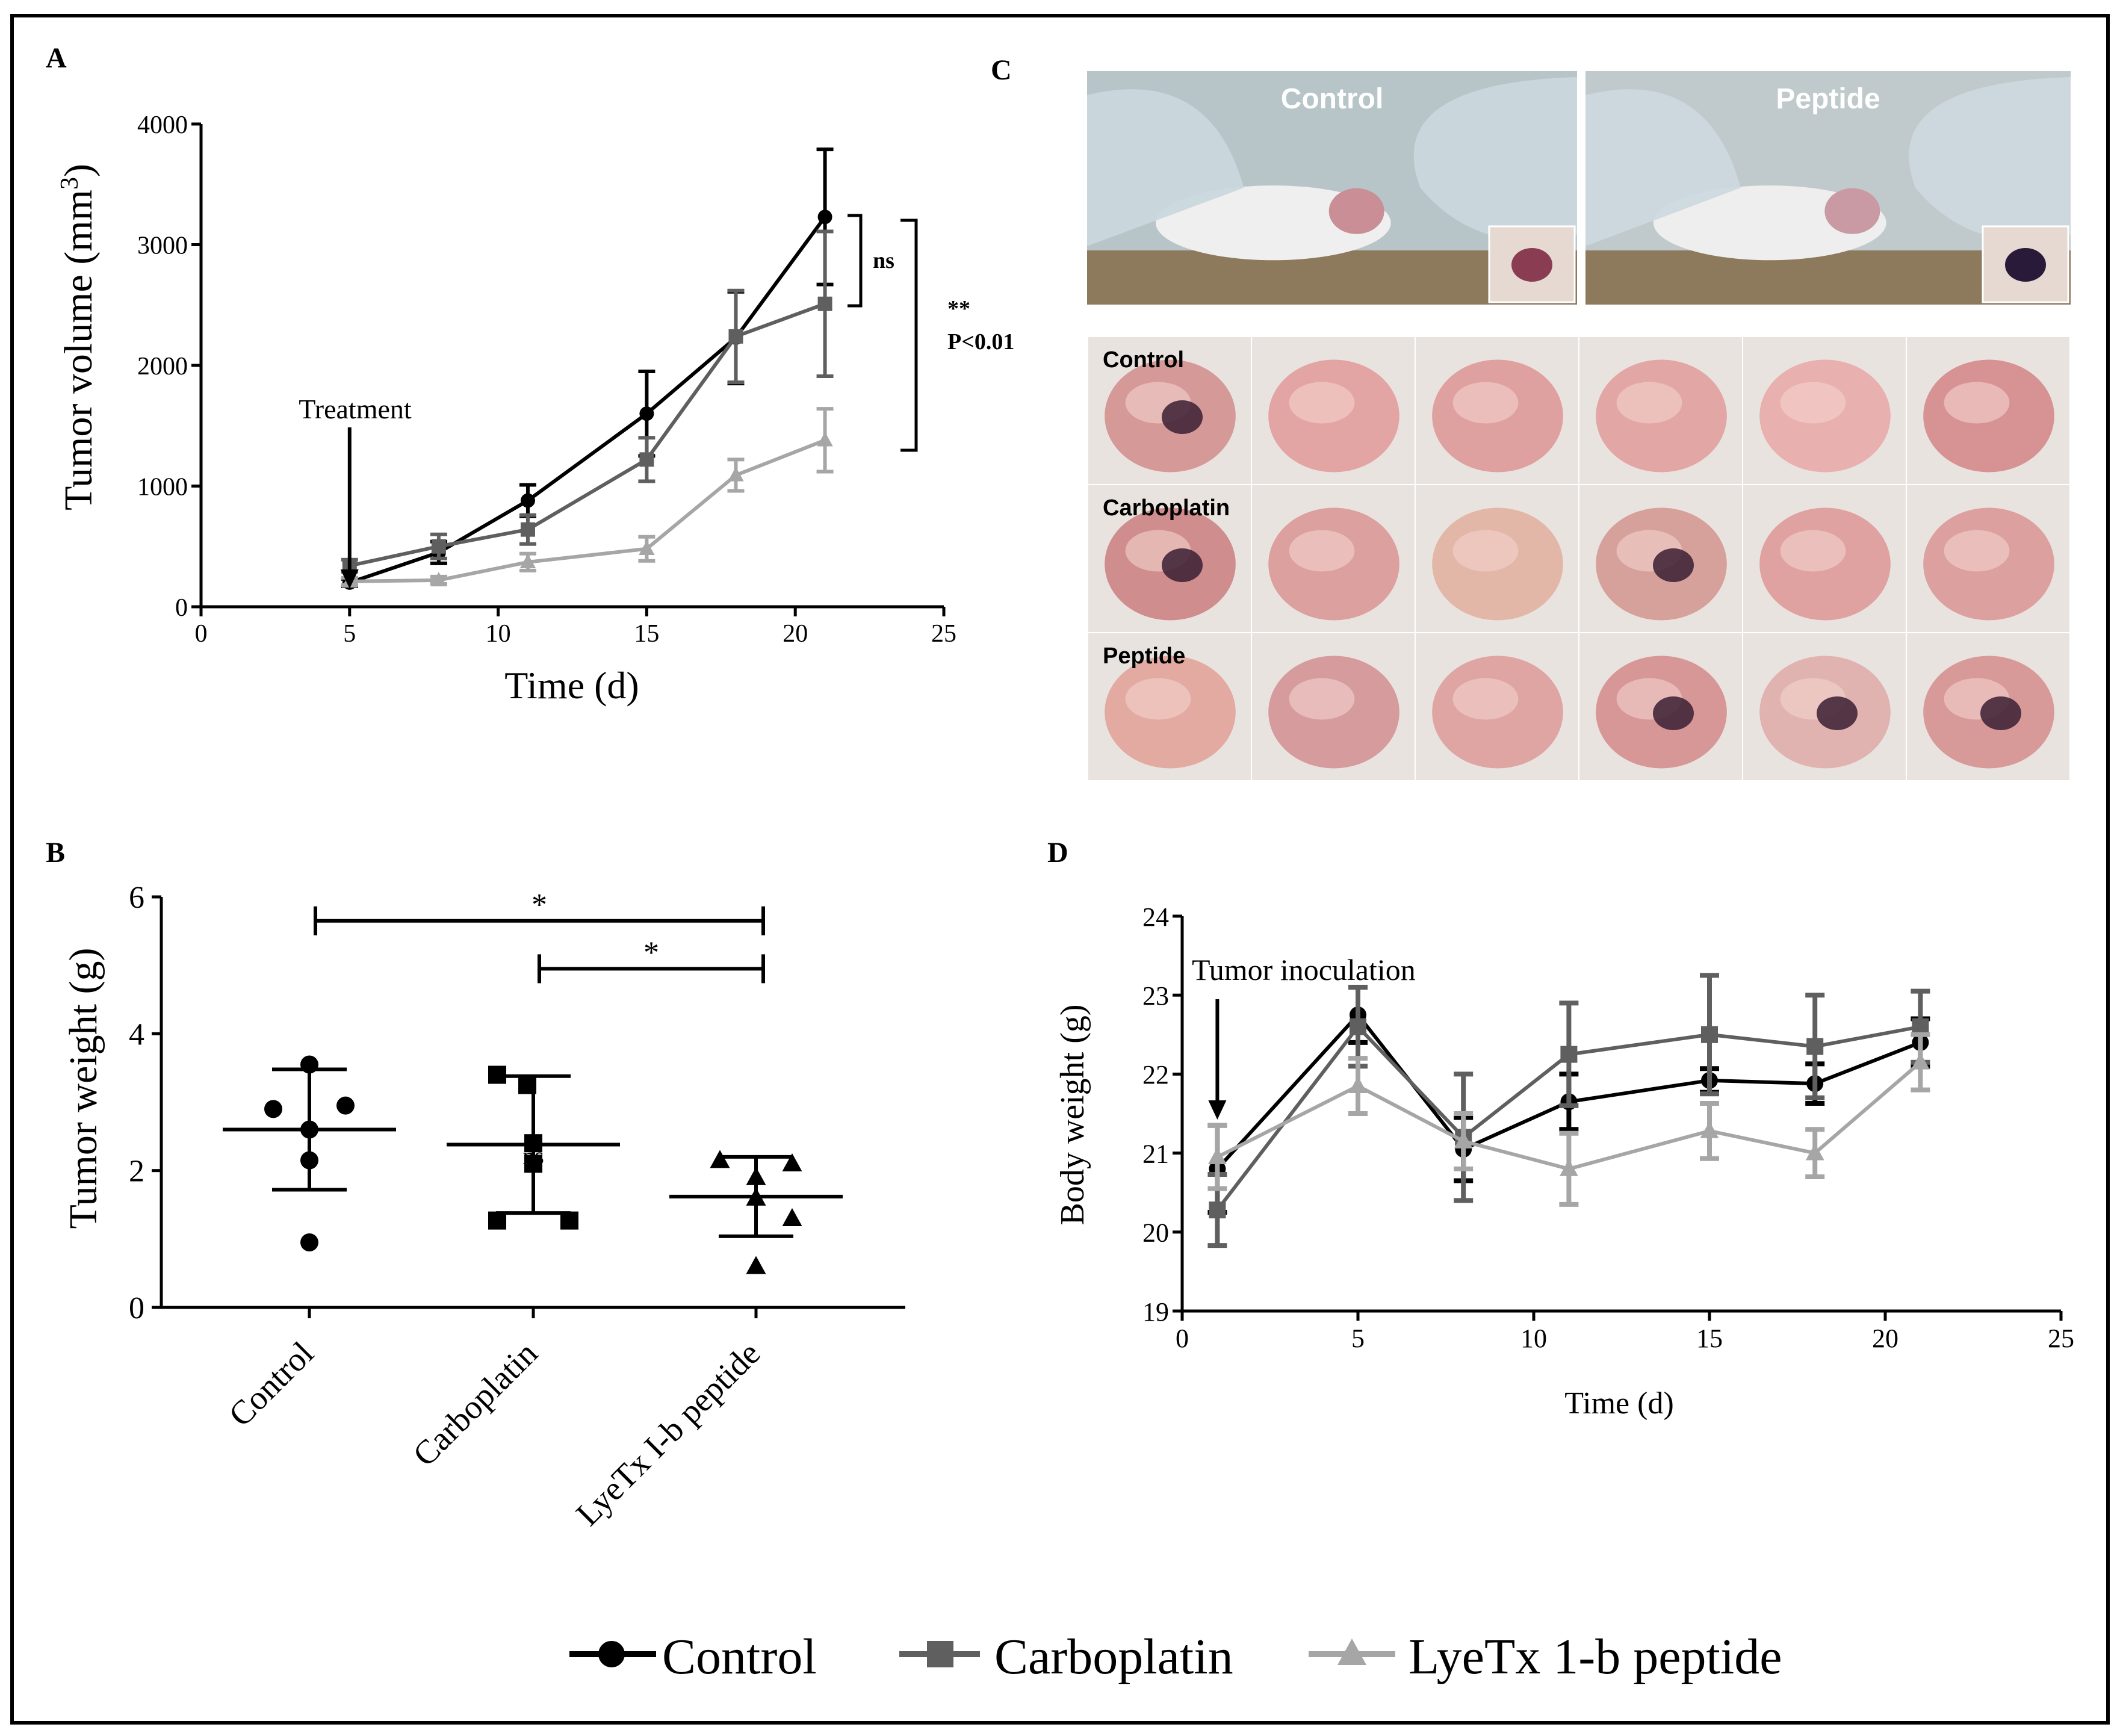 The image size is (2120, 1736). What do you see at coordinates (349, 634) in the screenshot?
I see `panel-a-x-tick-label: 5` at bounding box center [349, 634].